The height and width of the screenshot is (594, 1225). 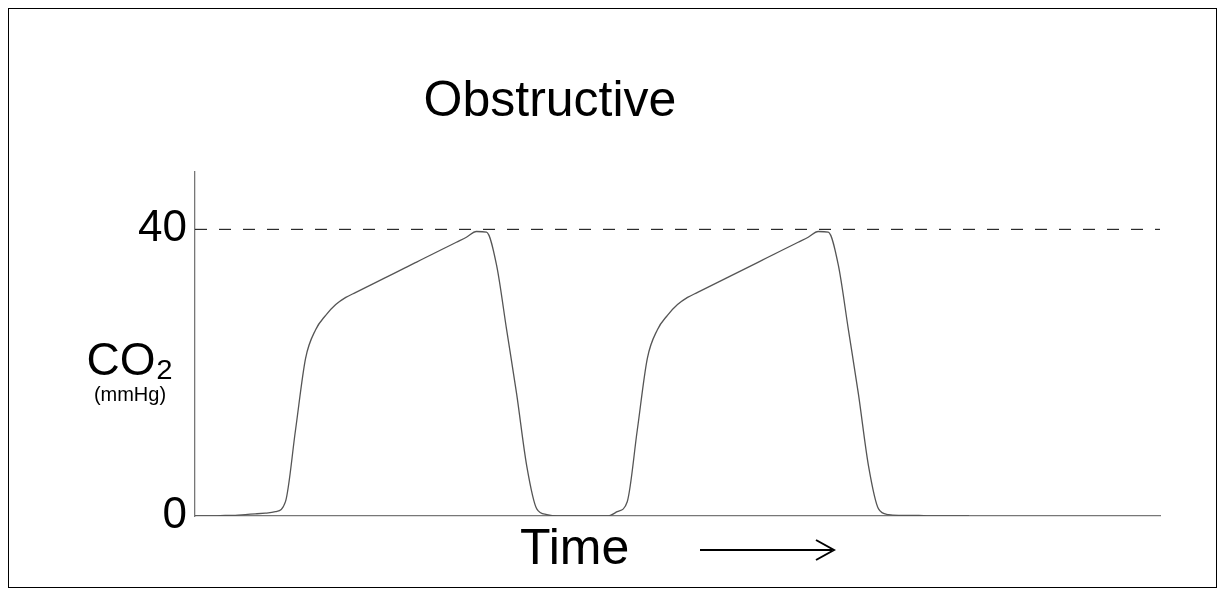 I want to click on y-axis-title: CO₂ (mmHg), so click(x=130, y=369).